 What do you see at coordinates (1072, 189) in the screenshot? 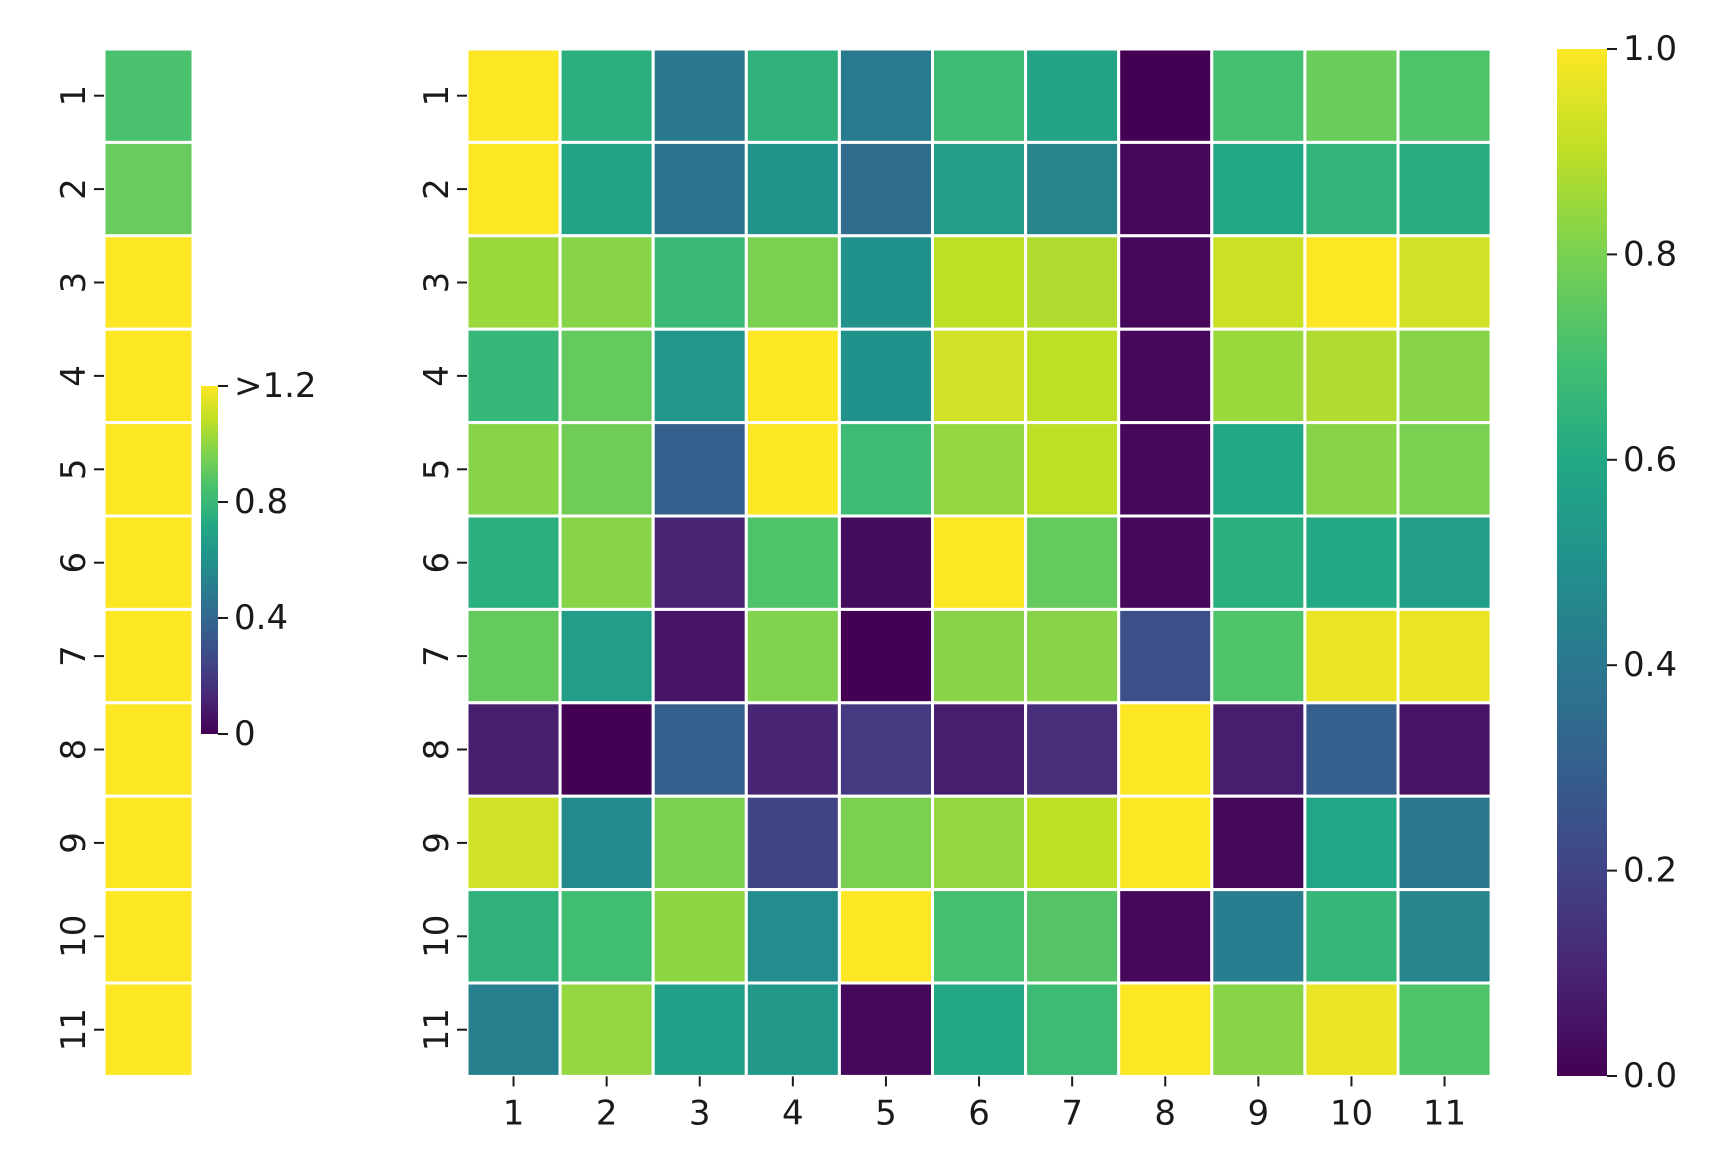
I see `main-heatmap-cell-r2-c7` at bounding box center [1072, 189].